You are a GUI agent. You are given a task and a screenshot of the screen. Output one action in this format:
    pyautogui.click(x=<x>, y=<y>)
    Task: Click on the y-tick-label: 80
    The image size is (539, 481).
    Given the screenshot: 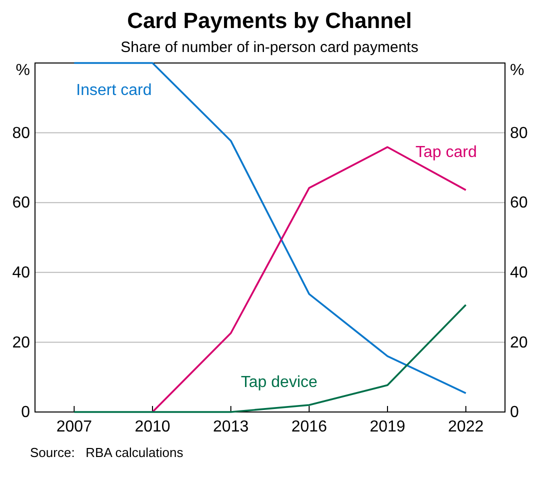 What is the action you would take?
    pyautogui.click(x=21, y=133)
    